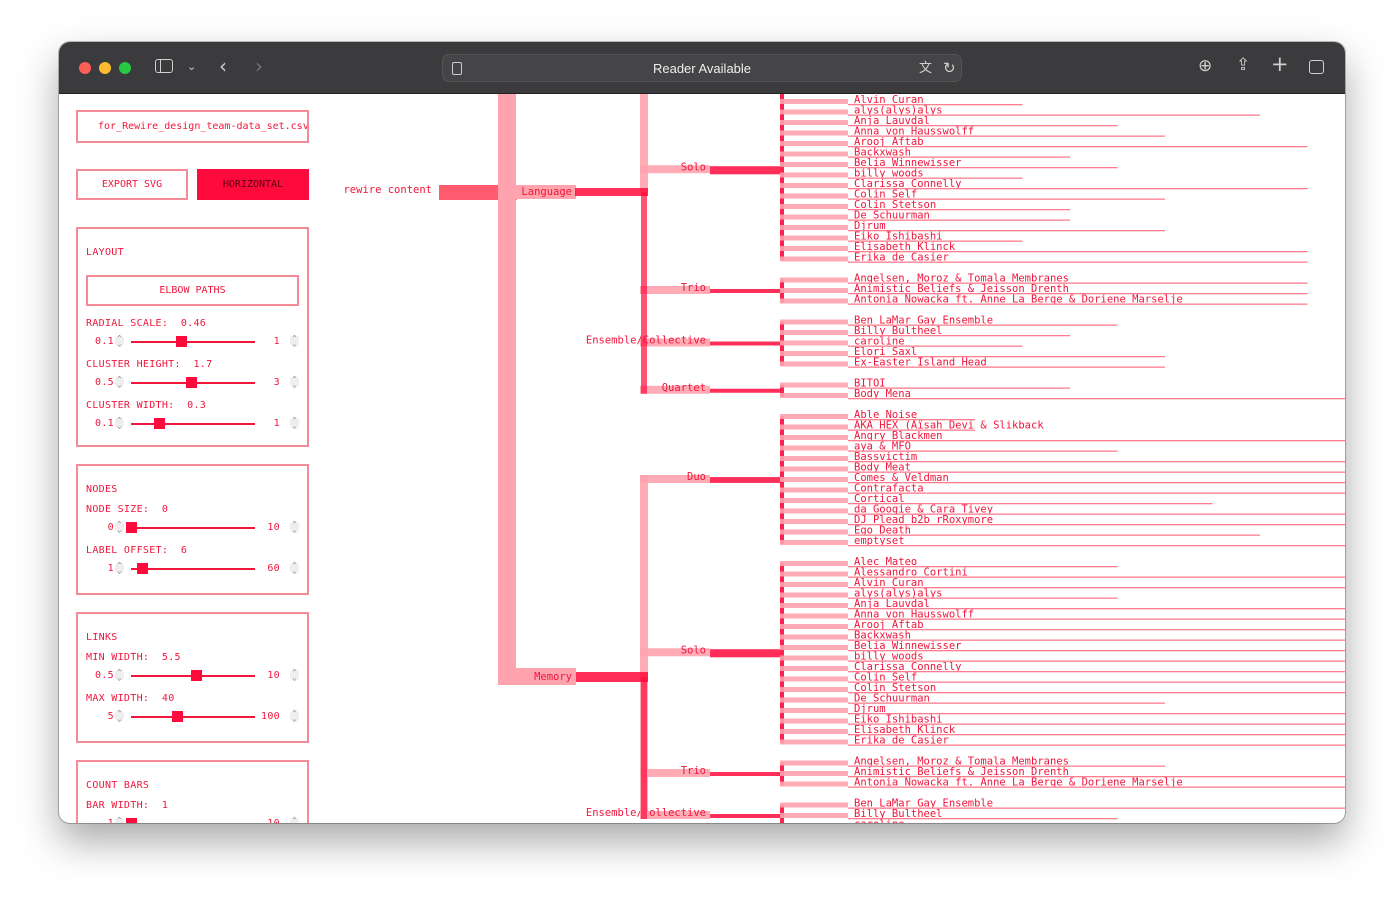  Describe the element at coordinates (102, 637) in the screenshot. I see `links-title: LINKS` at that location.